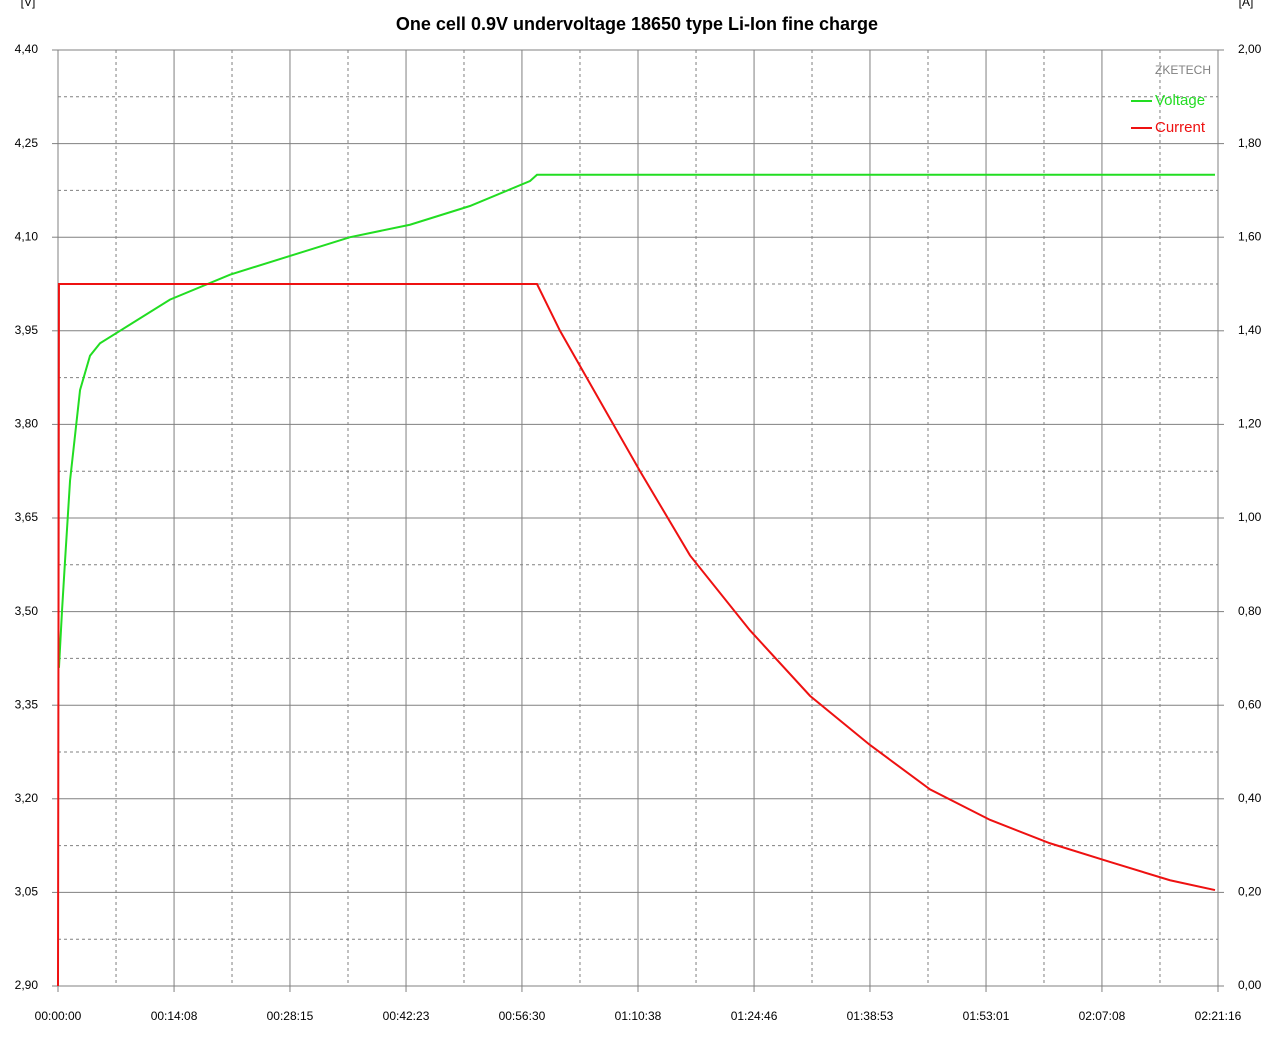  What do you see at coordinates (1218, 1016) in the screenshot?
I see `x-tick-label: 02:21:16` at bounding box center [1218, 1016].